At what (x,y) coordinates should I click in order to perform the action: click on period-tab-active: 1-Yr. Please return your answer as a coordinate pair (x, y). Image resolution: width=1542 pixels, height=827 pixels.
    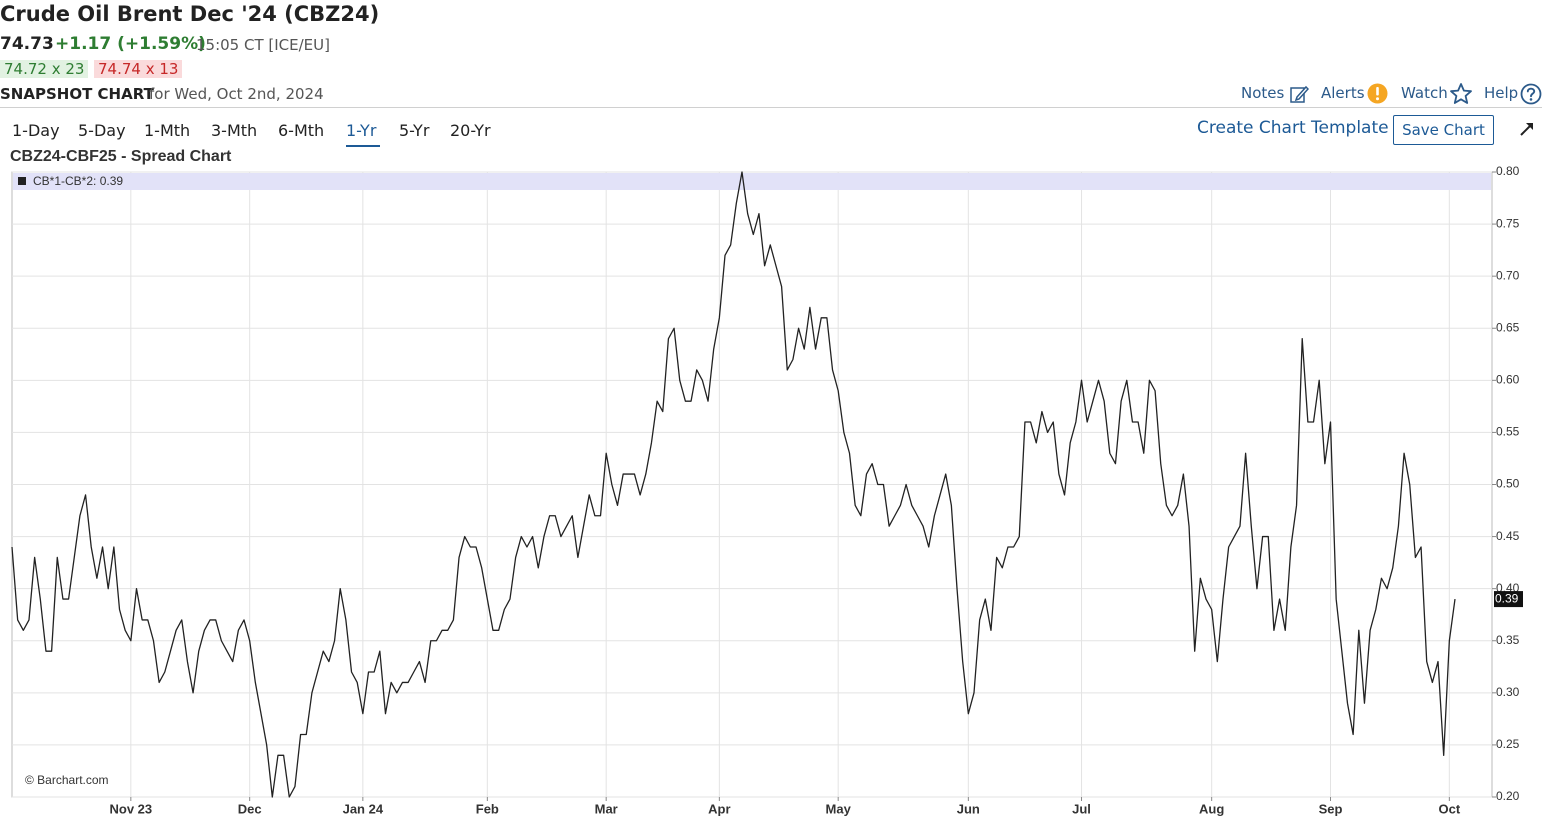
    Looking at the image, I should click on (361, 130).